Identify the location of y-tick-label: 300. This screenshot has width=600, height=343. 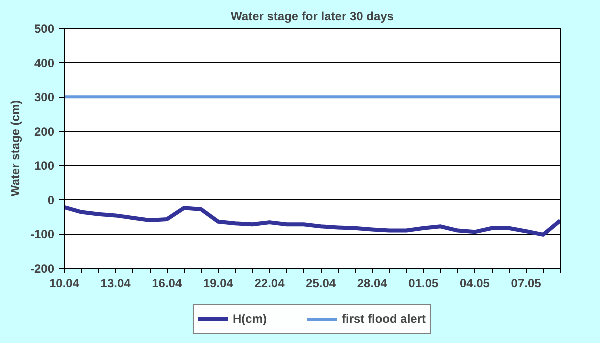
(44, 97).